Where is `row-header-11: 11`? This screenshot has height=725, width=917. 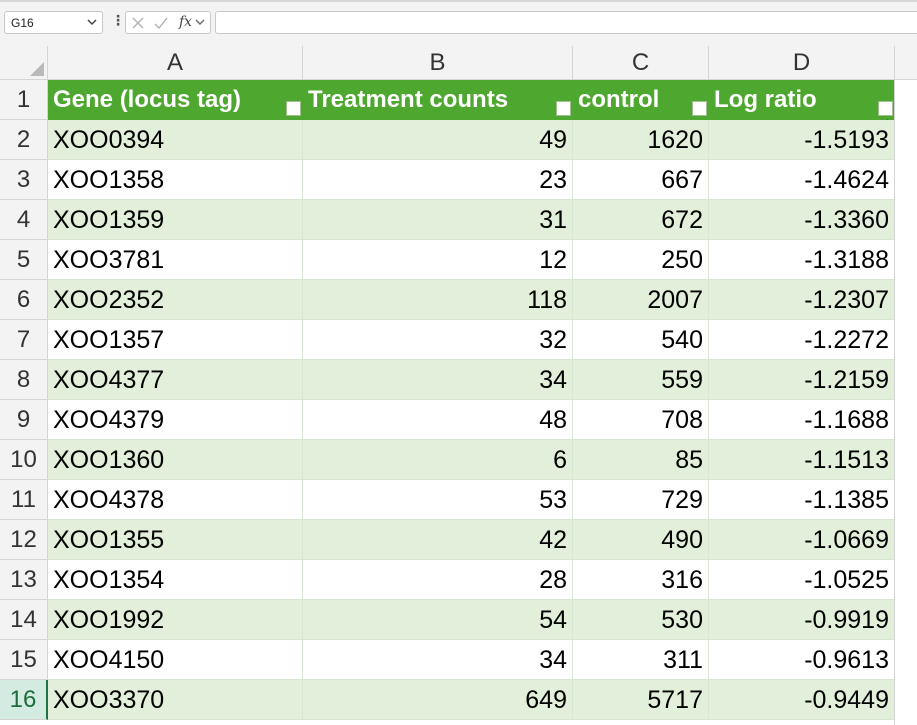
row-header-11: 11 is located at coordinates (24, 500).